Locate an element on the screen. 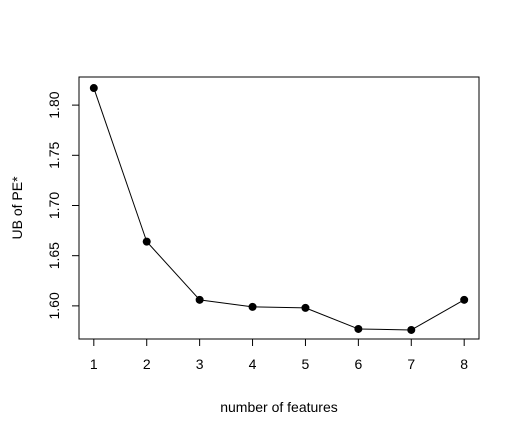 The image size is (519, 436). x-tick-label: 6 is located at coordinates (358, 364).